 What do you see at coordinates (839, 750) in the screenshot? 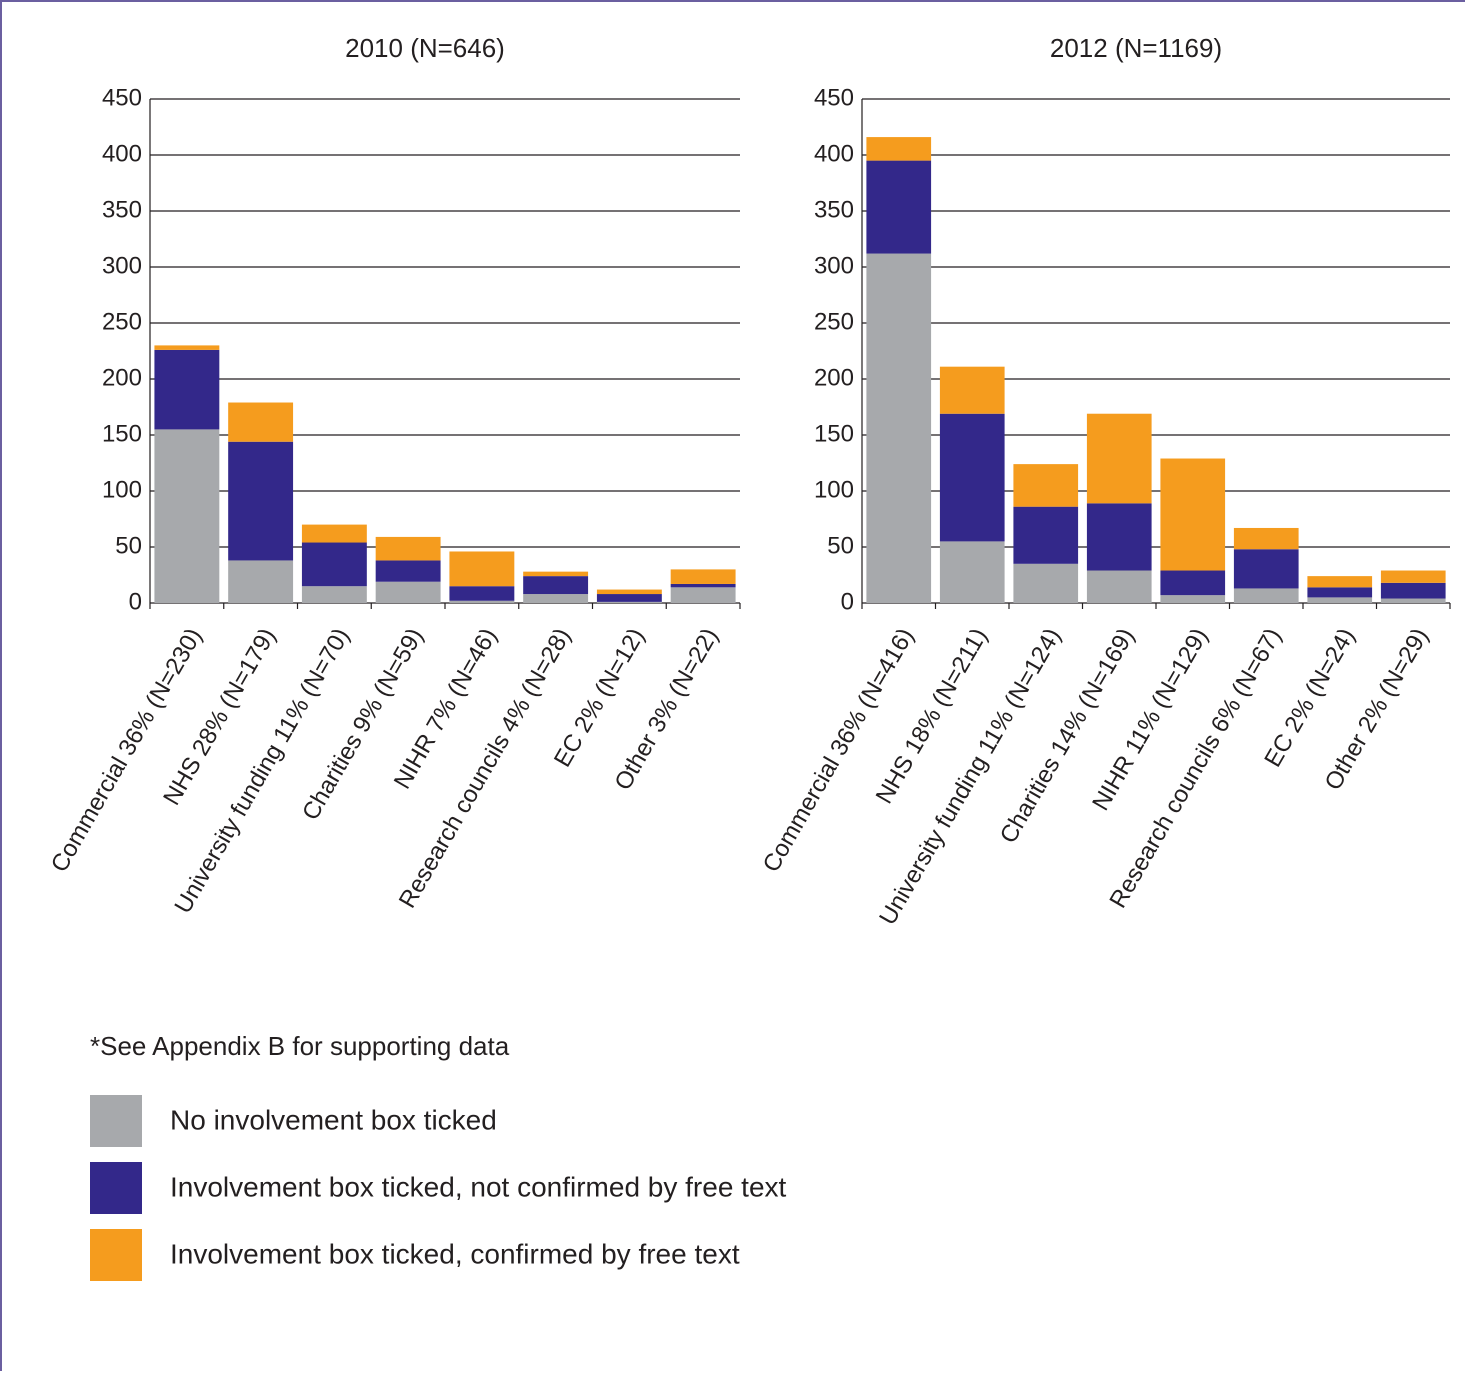
I see `x-tick-label: Commercial 36% (N=416)` at bounding box center [839, 750].